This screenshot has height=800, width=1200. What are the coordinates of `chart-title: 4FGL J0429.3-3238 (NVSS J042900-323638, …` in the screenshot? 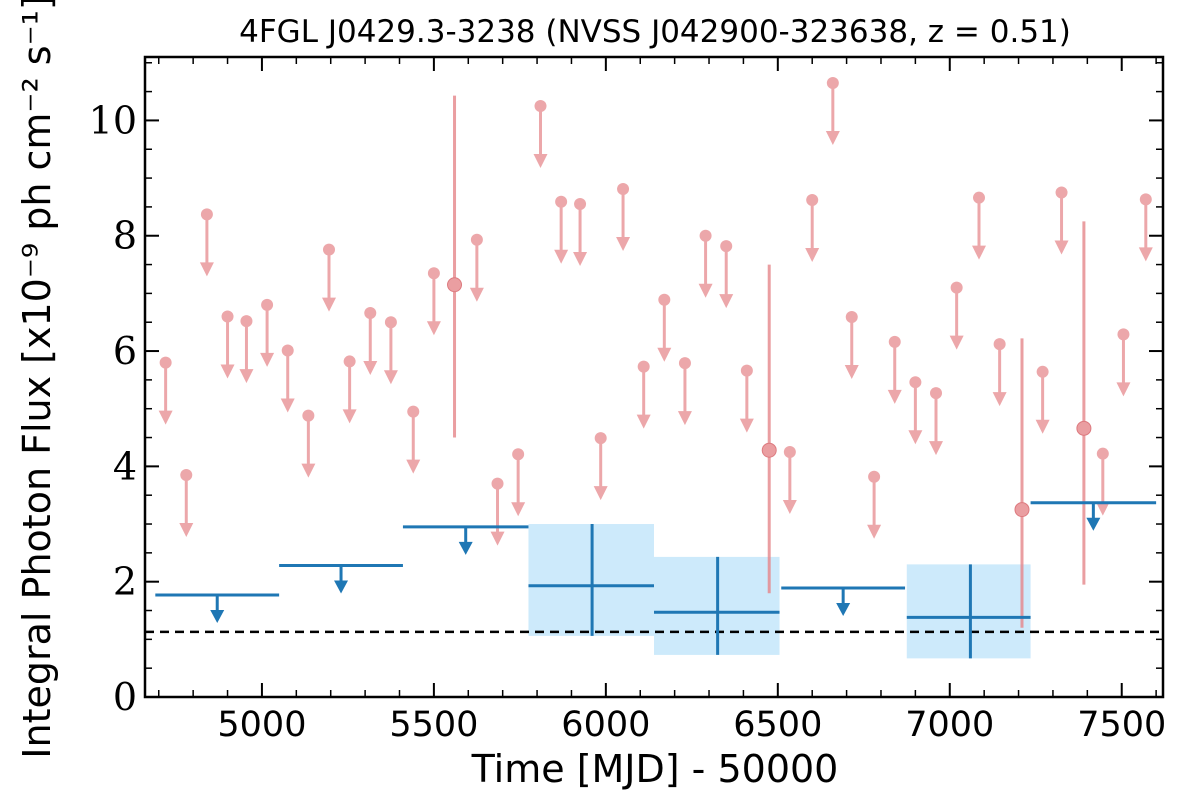 It's located at (655, 32).